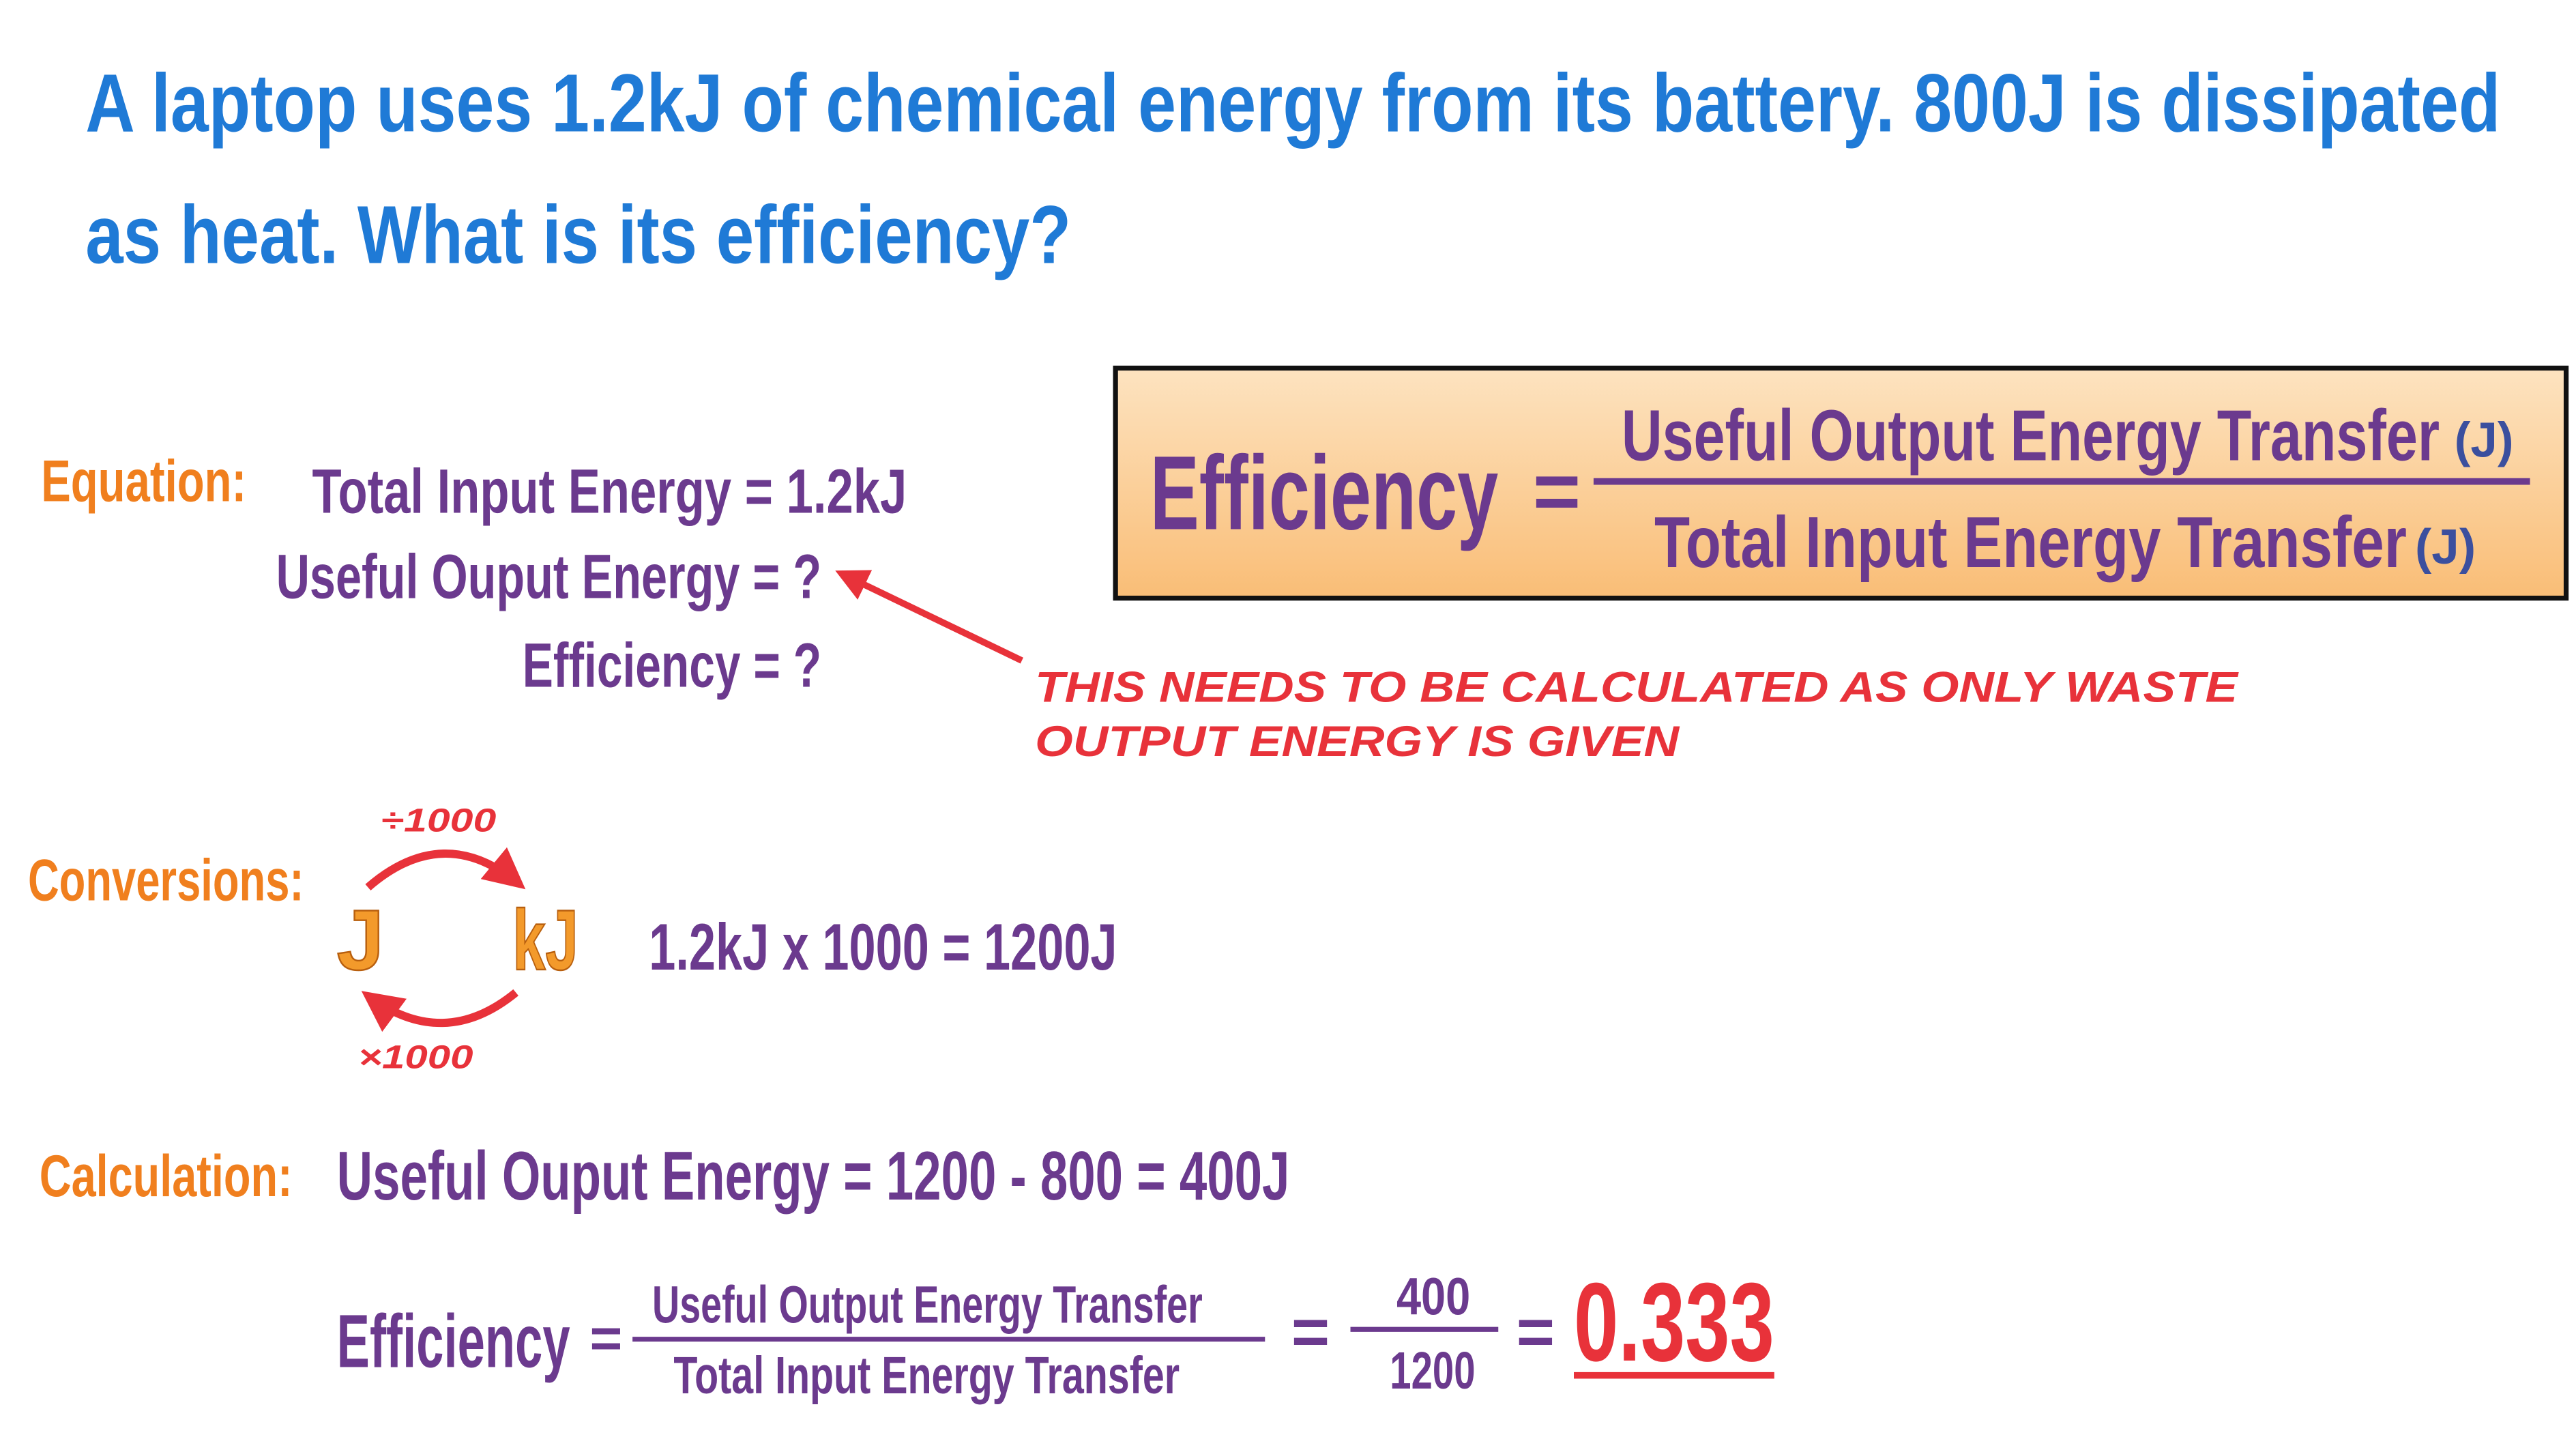 The height and width of the screenshot is (1437, 2576). What do you see at coordinates (926, 1375) in the screenshot?
I see `calc-denominator: Total Input Energy Transfer` at bounding box center [926, 1375].